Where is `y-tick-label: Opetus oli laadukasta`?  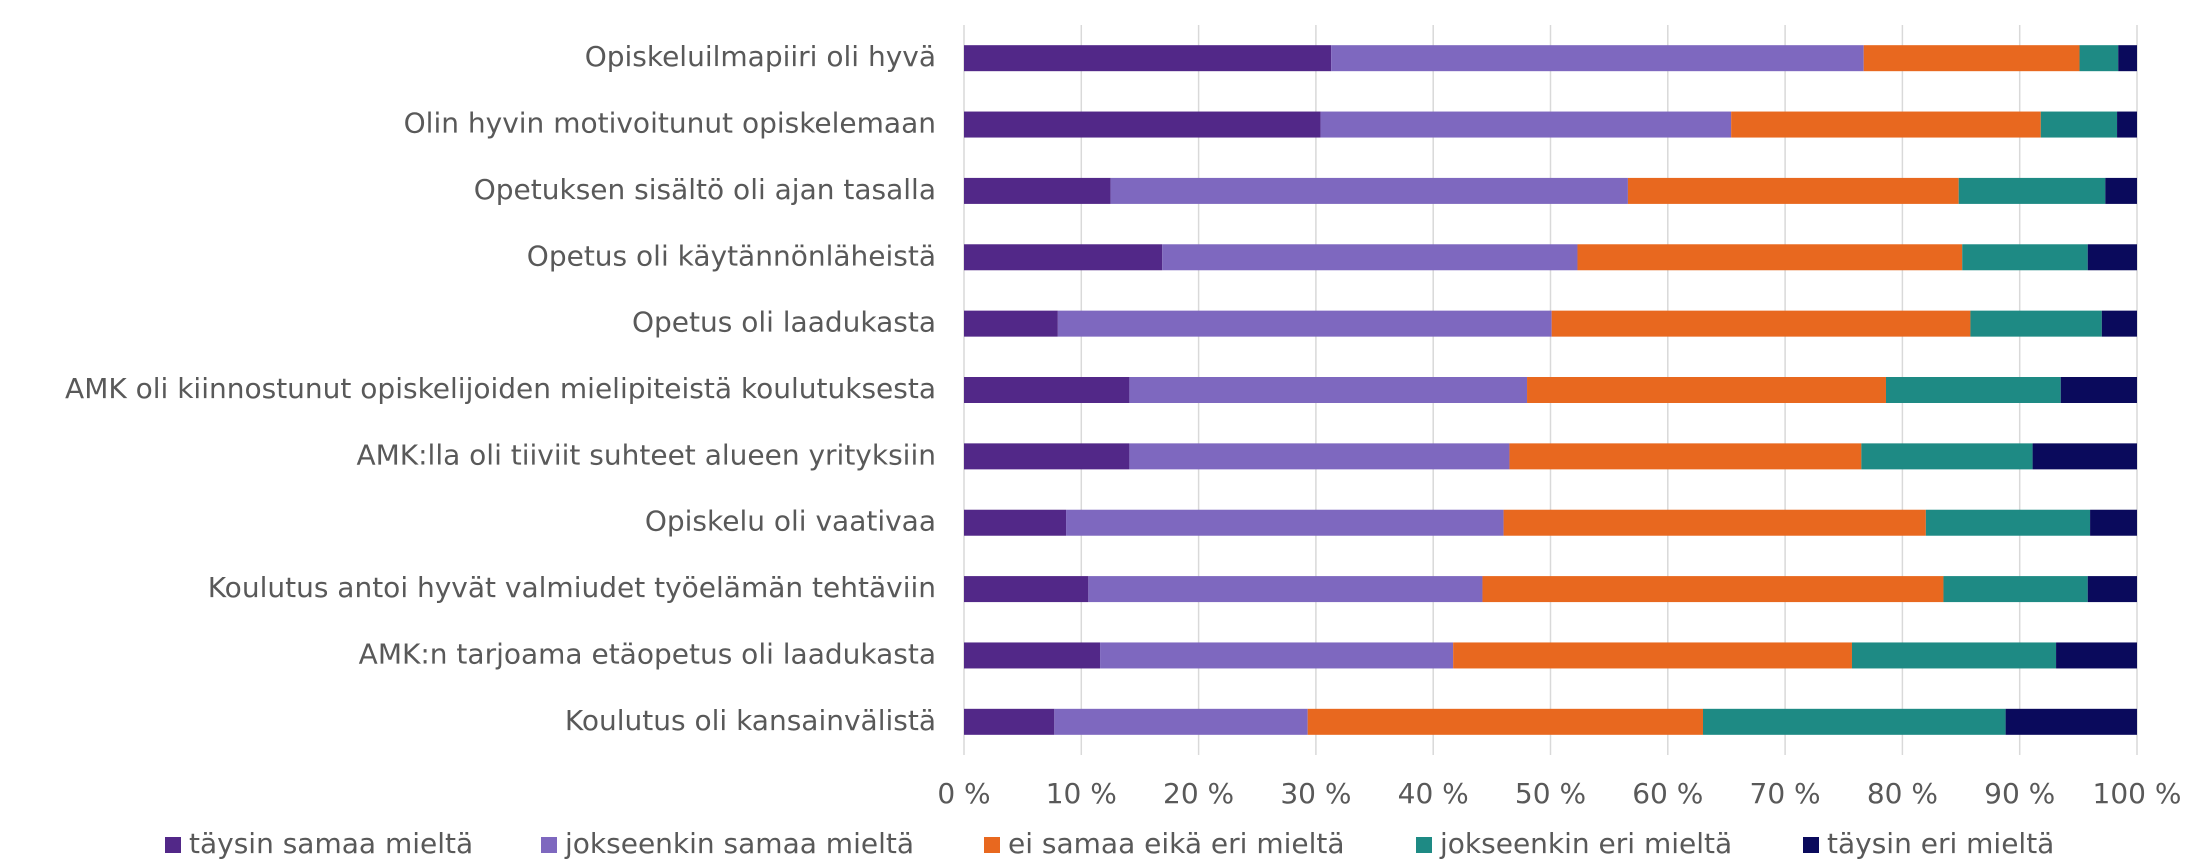 y-tick-label: Opetus oli laadukasta is located at coordinates (784, 322).